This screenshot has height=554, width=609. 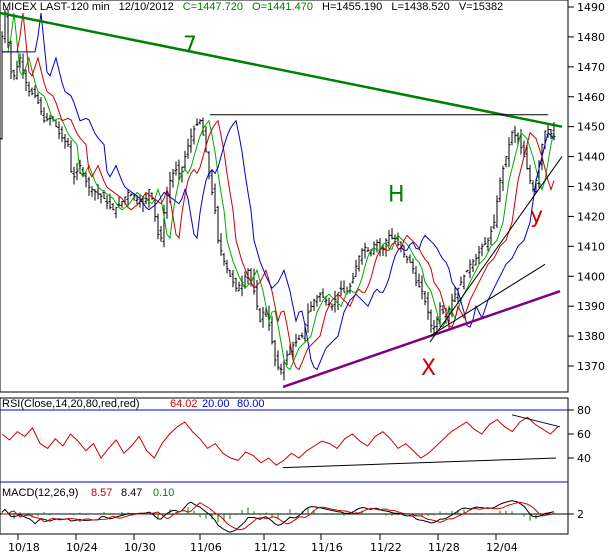 What do you see at coordinates (591, 67) in the screenshot?
I see `price-tick-label: 1470` at bounding box center [591, 67].